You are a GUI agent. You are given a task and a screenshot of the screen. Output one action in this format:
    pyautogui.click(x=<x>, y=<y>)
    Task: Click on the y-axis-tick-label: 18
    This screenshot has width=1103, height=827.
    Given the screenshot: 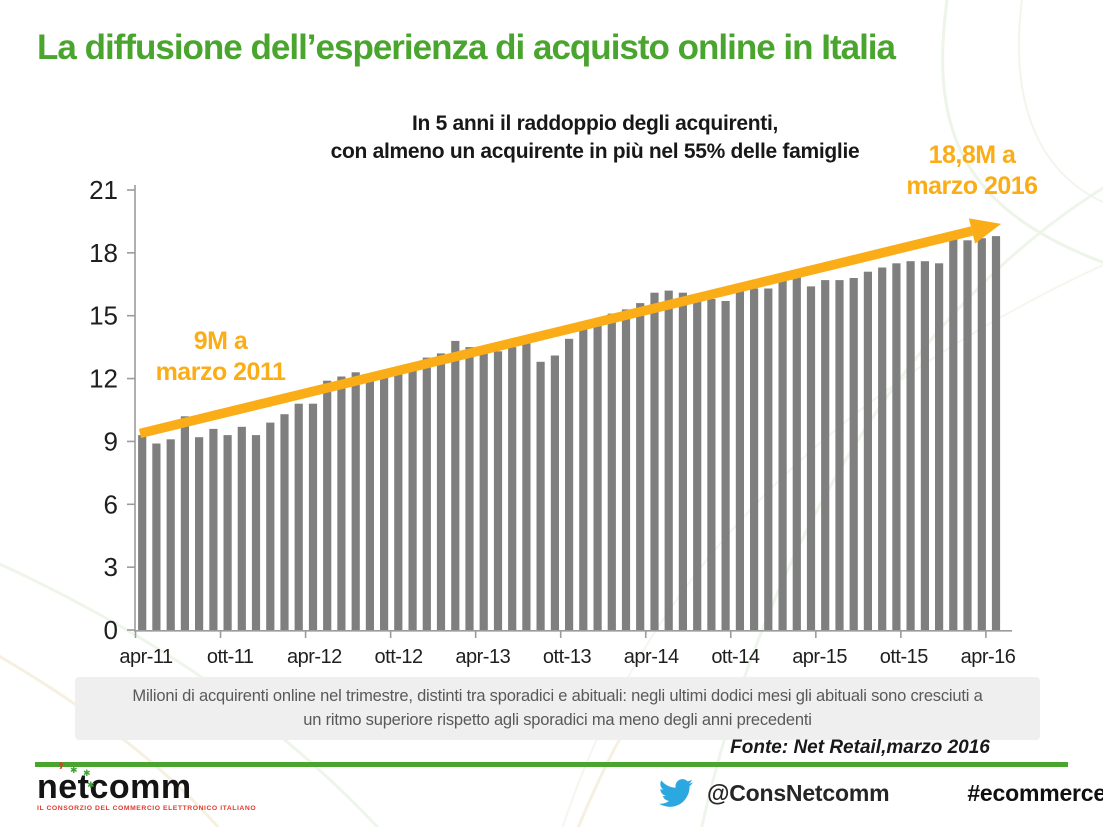 What is the action you would take?
    pyautogui.click(x=103, y=253)
    